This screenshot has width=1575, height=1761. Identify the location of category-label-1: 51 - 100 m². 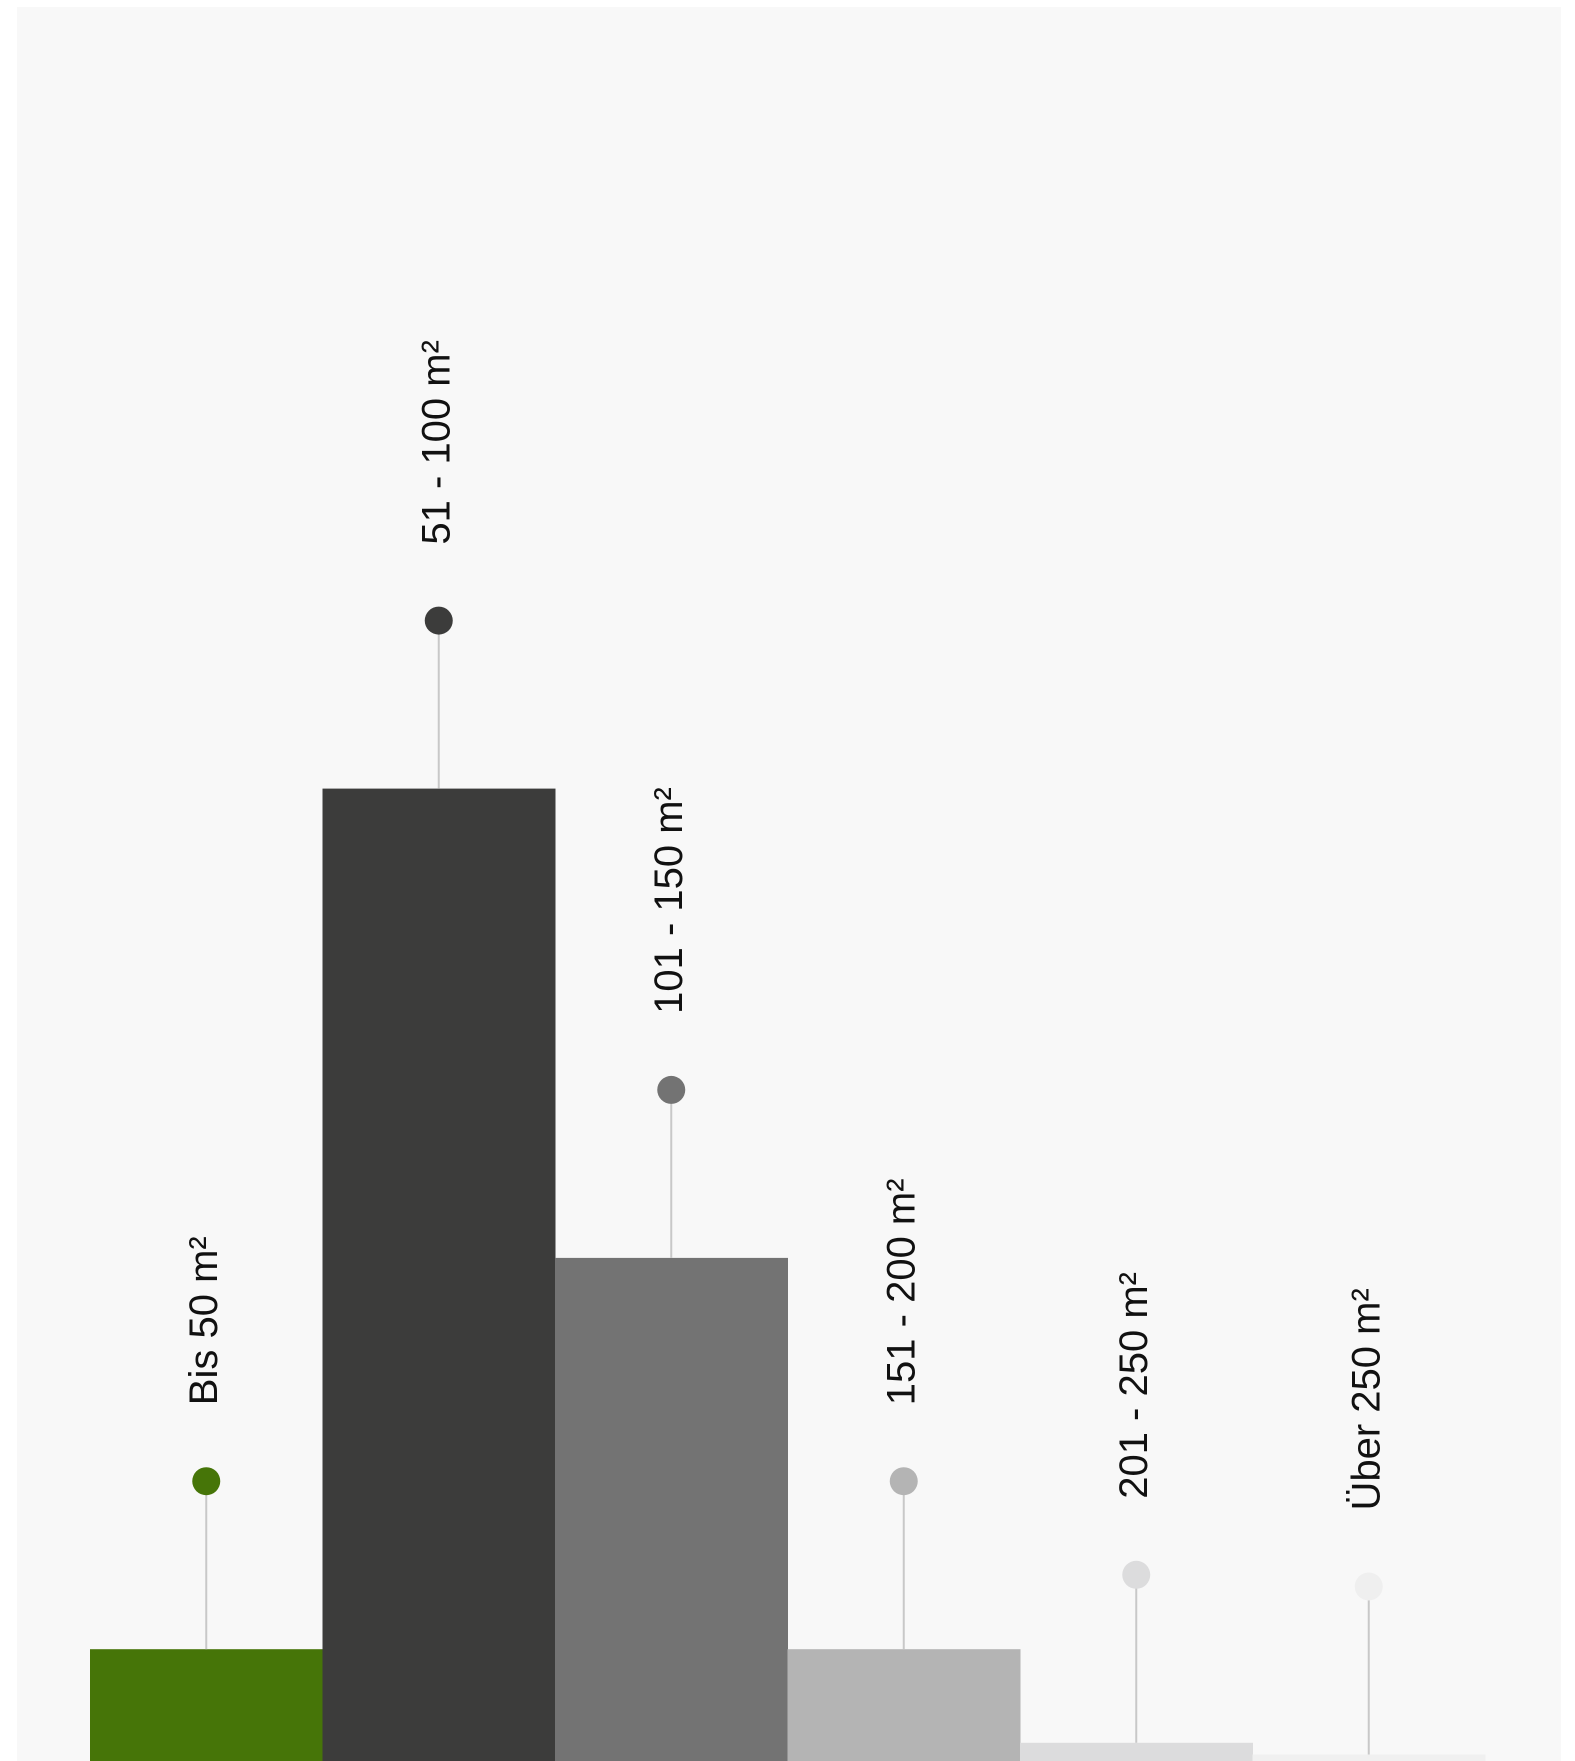
(436, 442).